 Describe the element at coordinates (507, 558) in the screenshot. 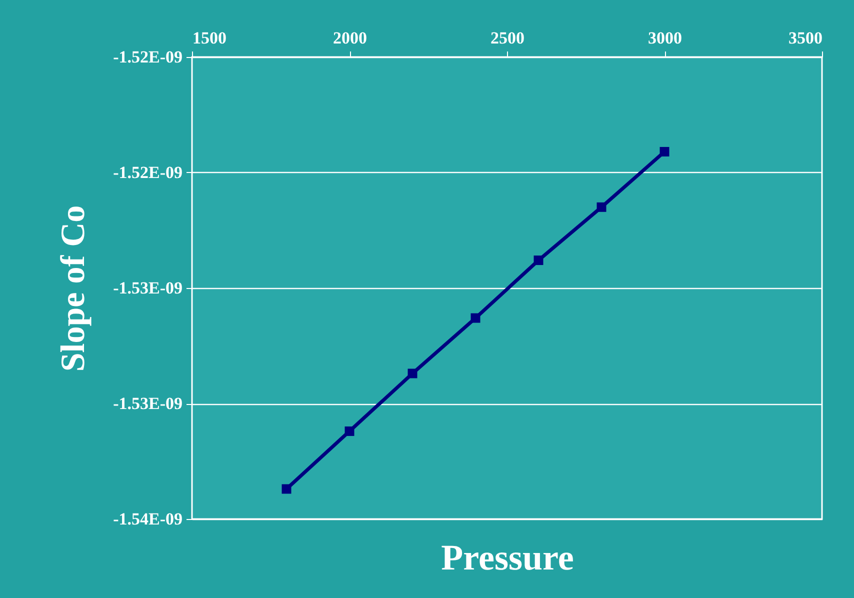

I see `x-axis-title: Pressure` at that location.